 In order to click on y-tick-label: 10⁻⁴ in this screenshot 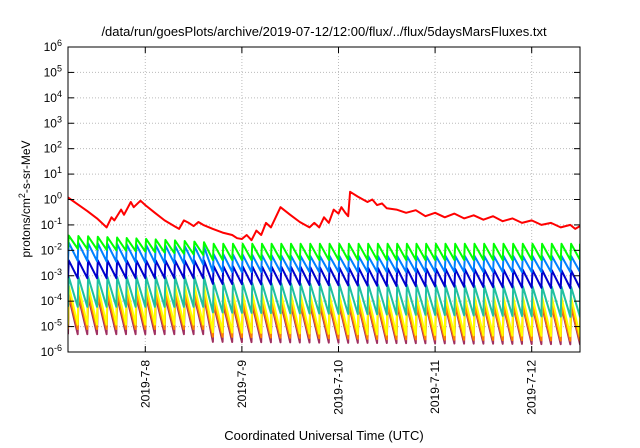, I will do `click(51, 300)`.